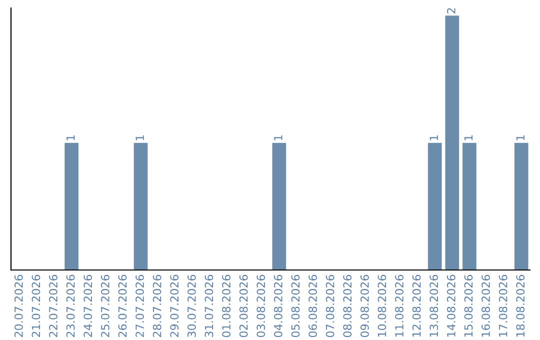  I want to click on data-label: 2, so click(451, 11).